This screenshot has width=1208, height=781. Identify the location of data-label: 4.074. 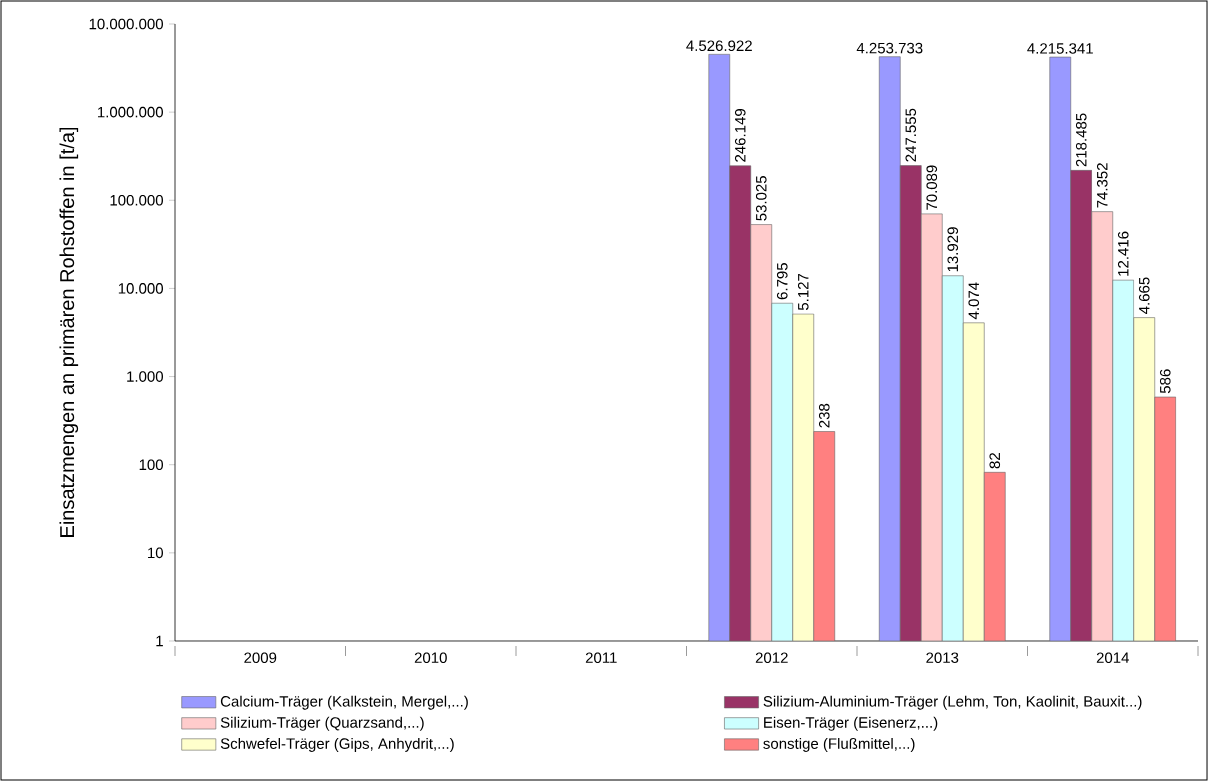
(974, 301).